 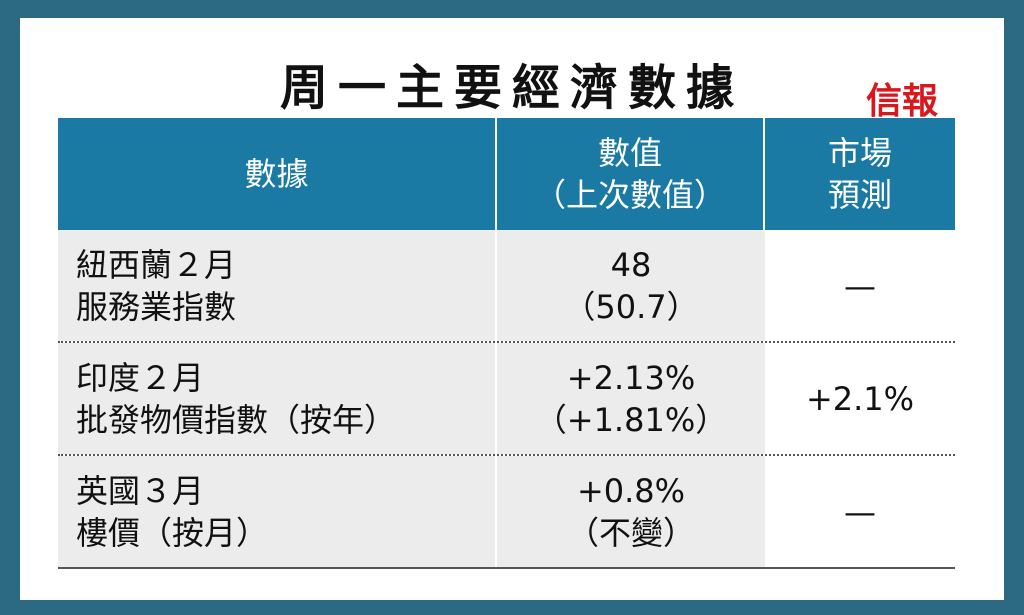 What do you see at coordinates (631, 174) in the screenshot?
I see `header-cell: 數值 （上次數值）` at bounding box center [631, 174].